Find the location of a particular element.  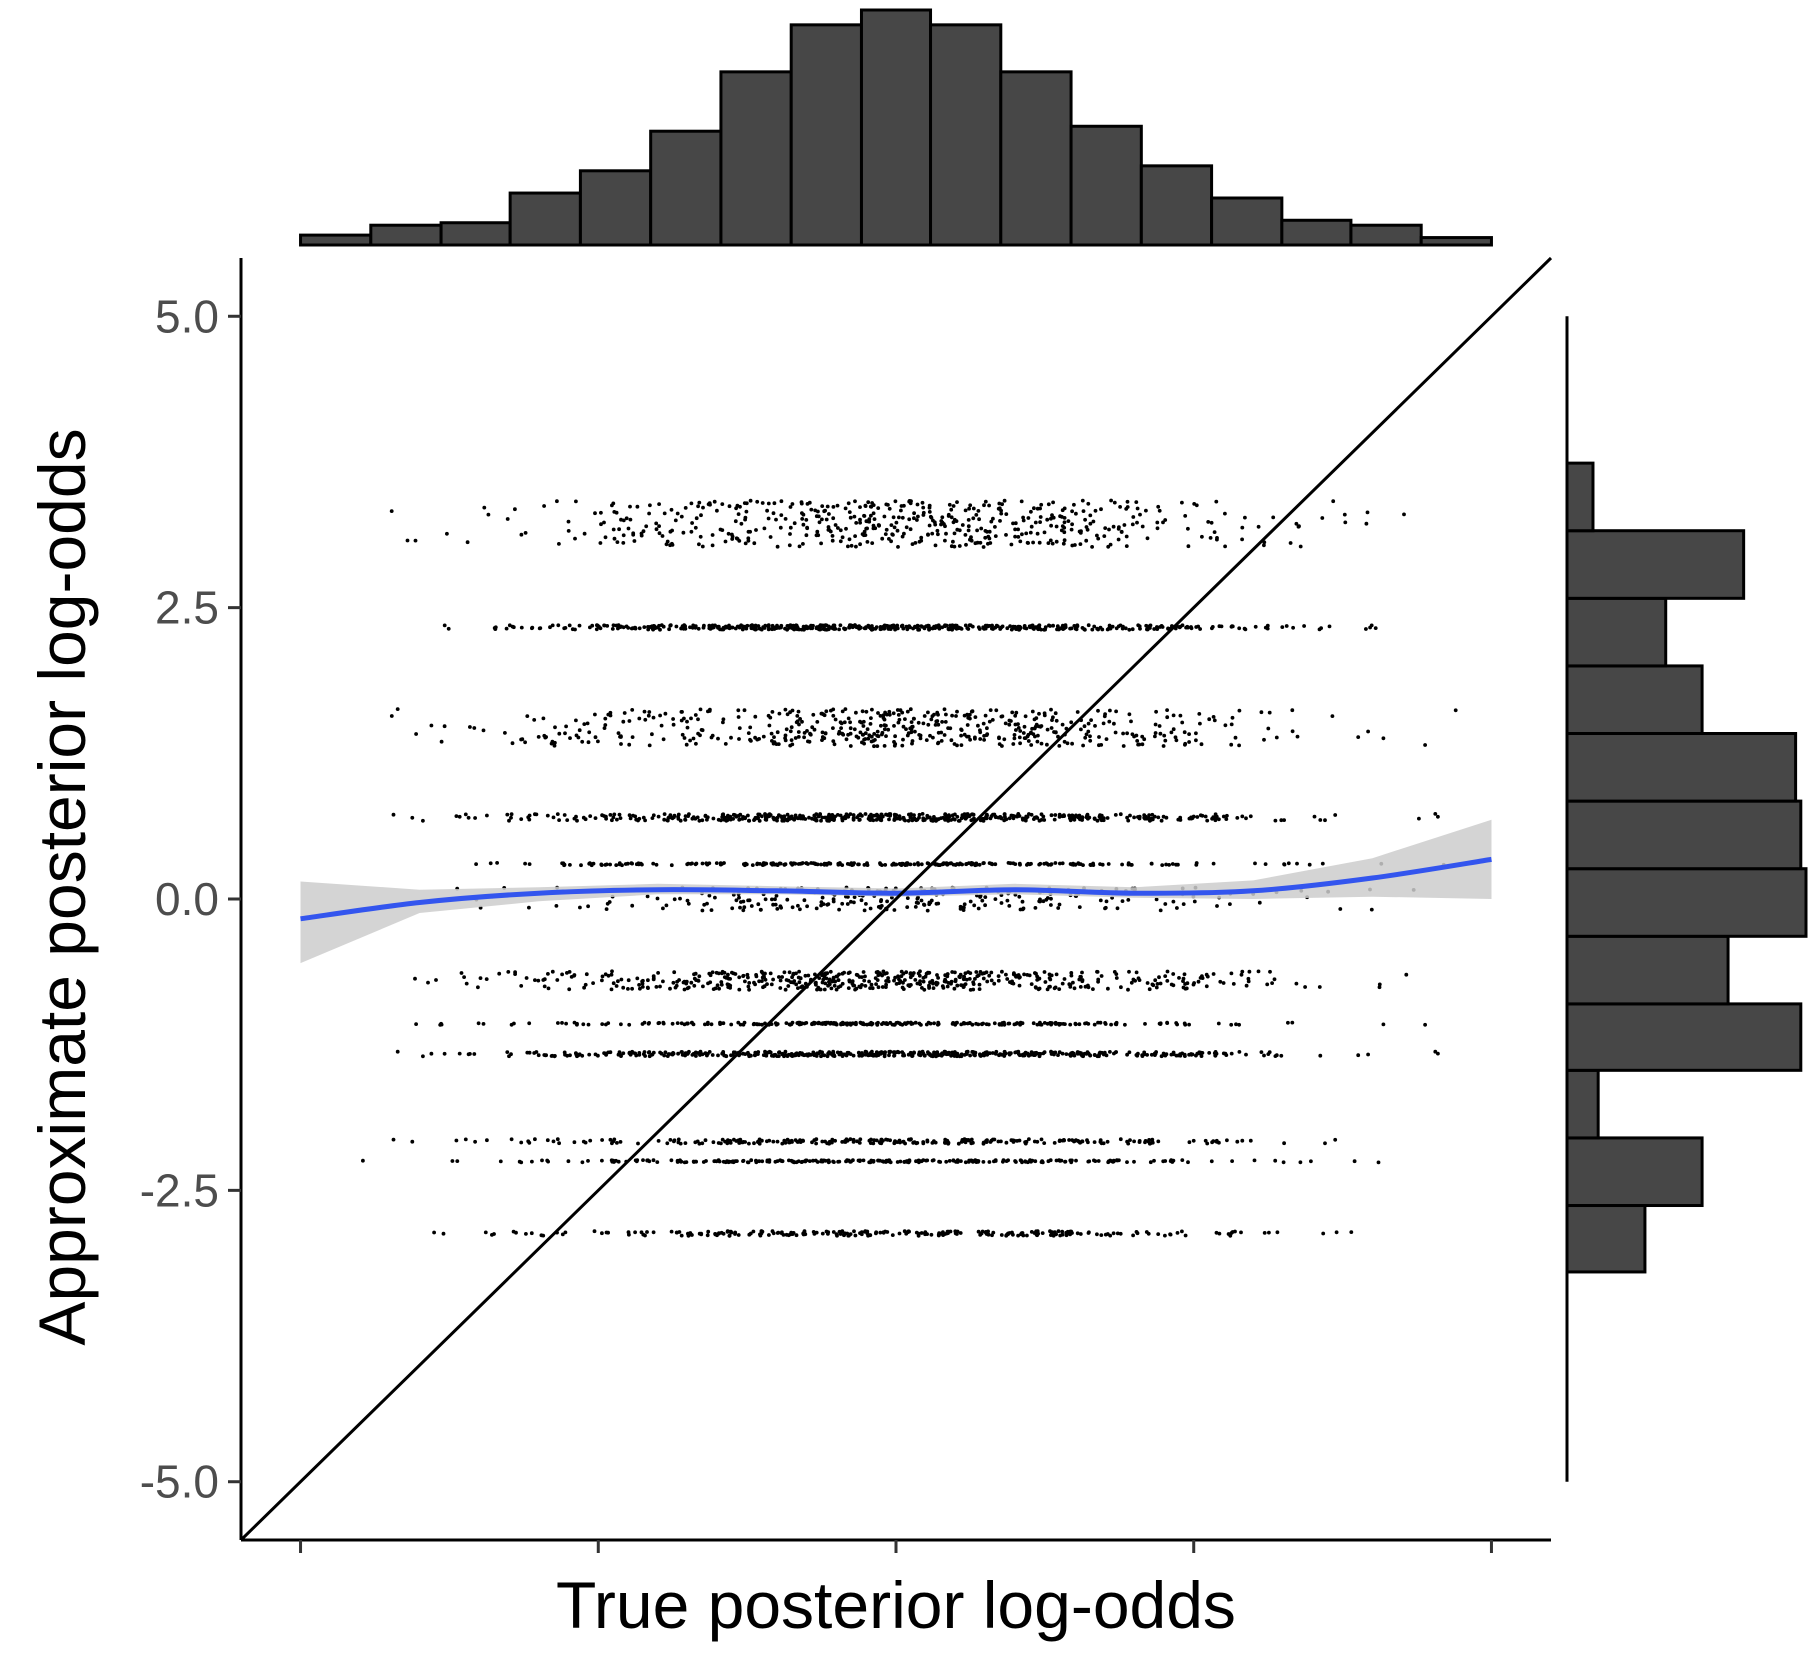

y-tick-label: 0.0 is located at coordinates (187, 899).